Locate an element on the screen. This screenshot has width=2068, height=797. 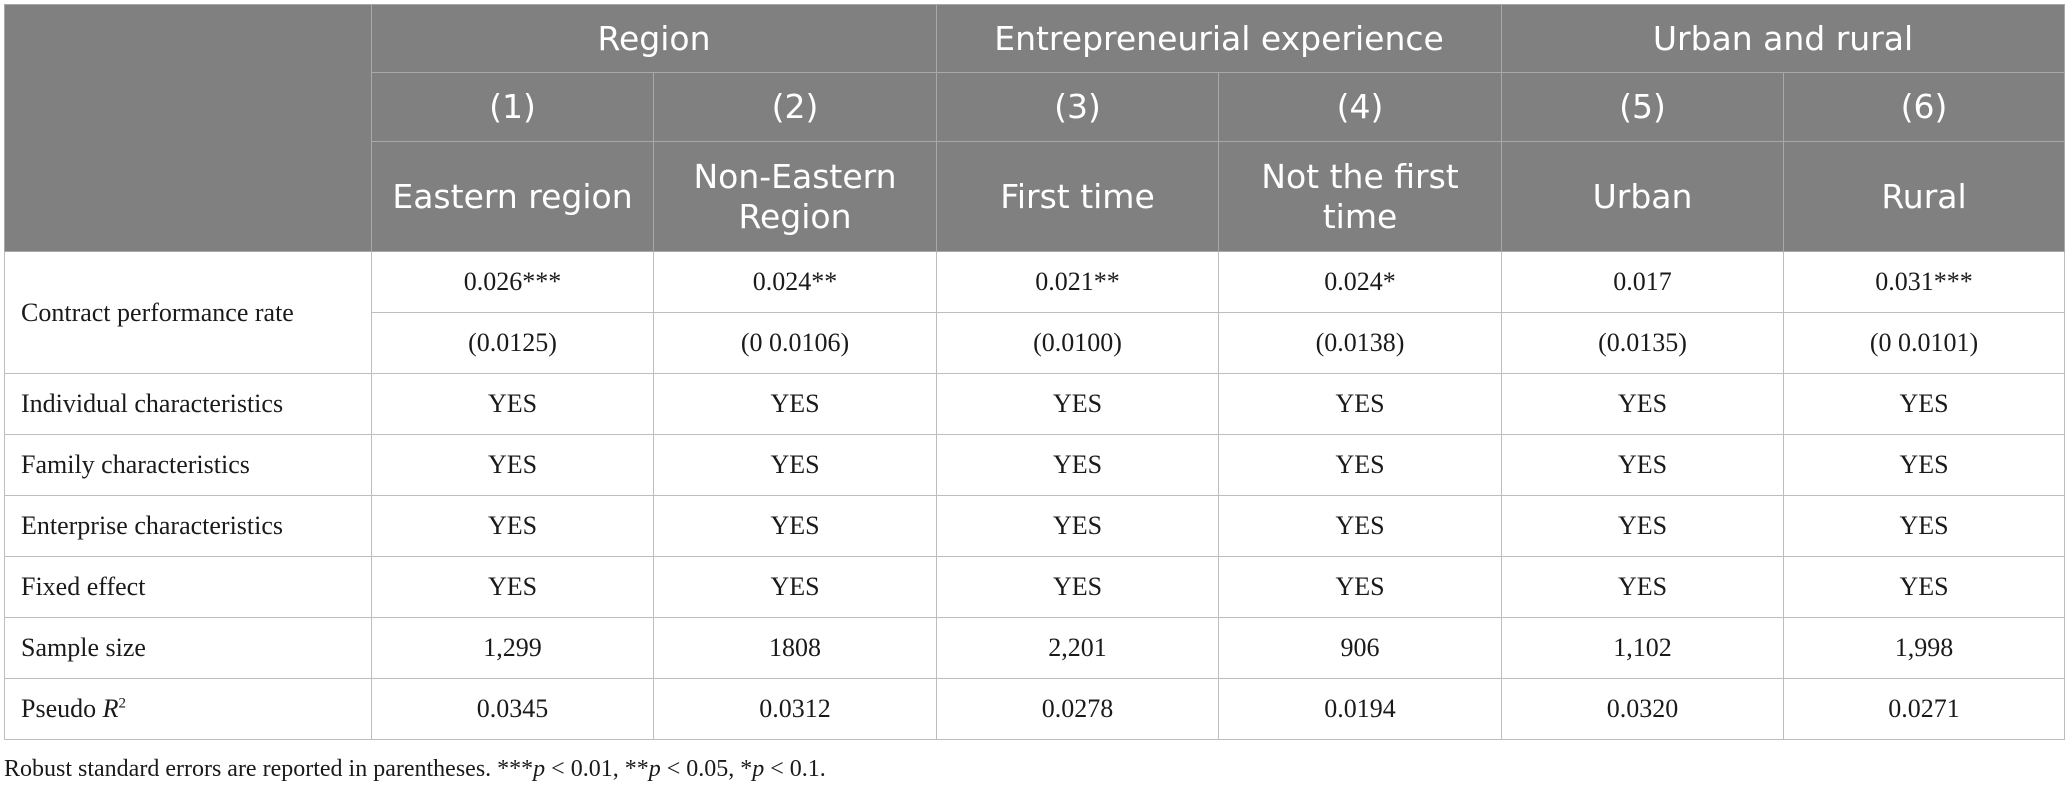
cell-fixed-1: YES is located at coordinates (512, 587).